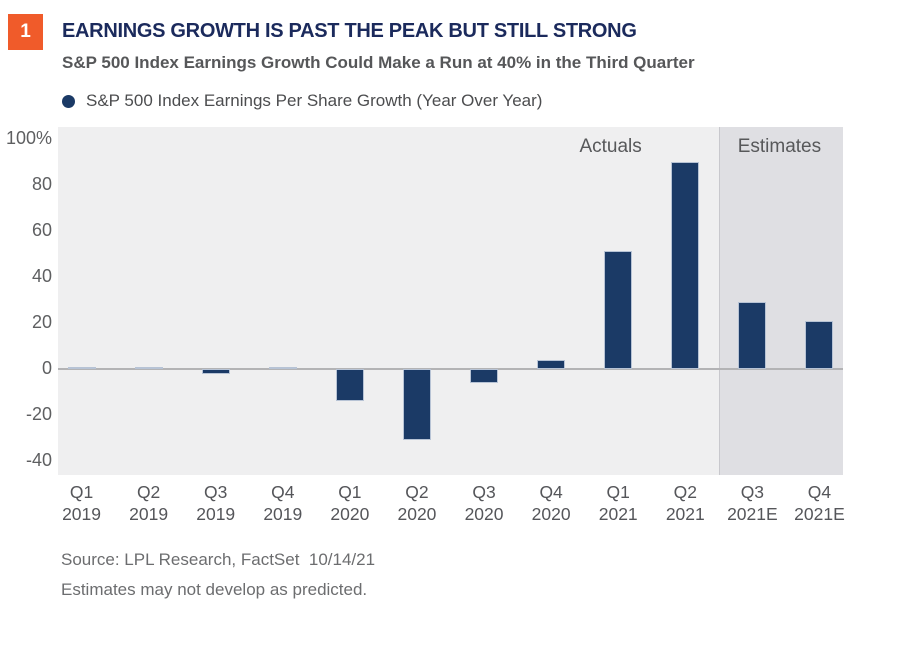  I want to click on estimates-band, so click(780, 301).